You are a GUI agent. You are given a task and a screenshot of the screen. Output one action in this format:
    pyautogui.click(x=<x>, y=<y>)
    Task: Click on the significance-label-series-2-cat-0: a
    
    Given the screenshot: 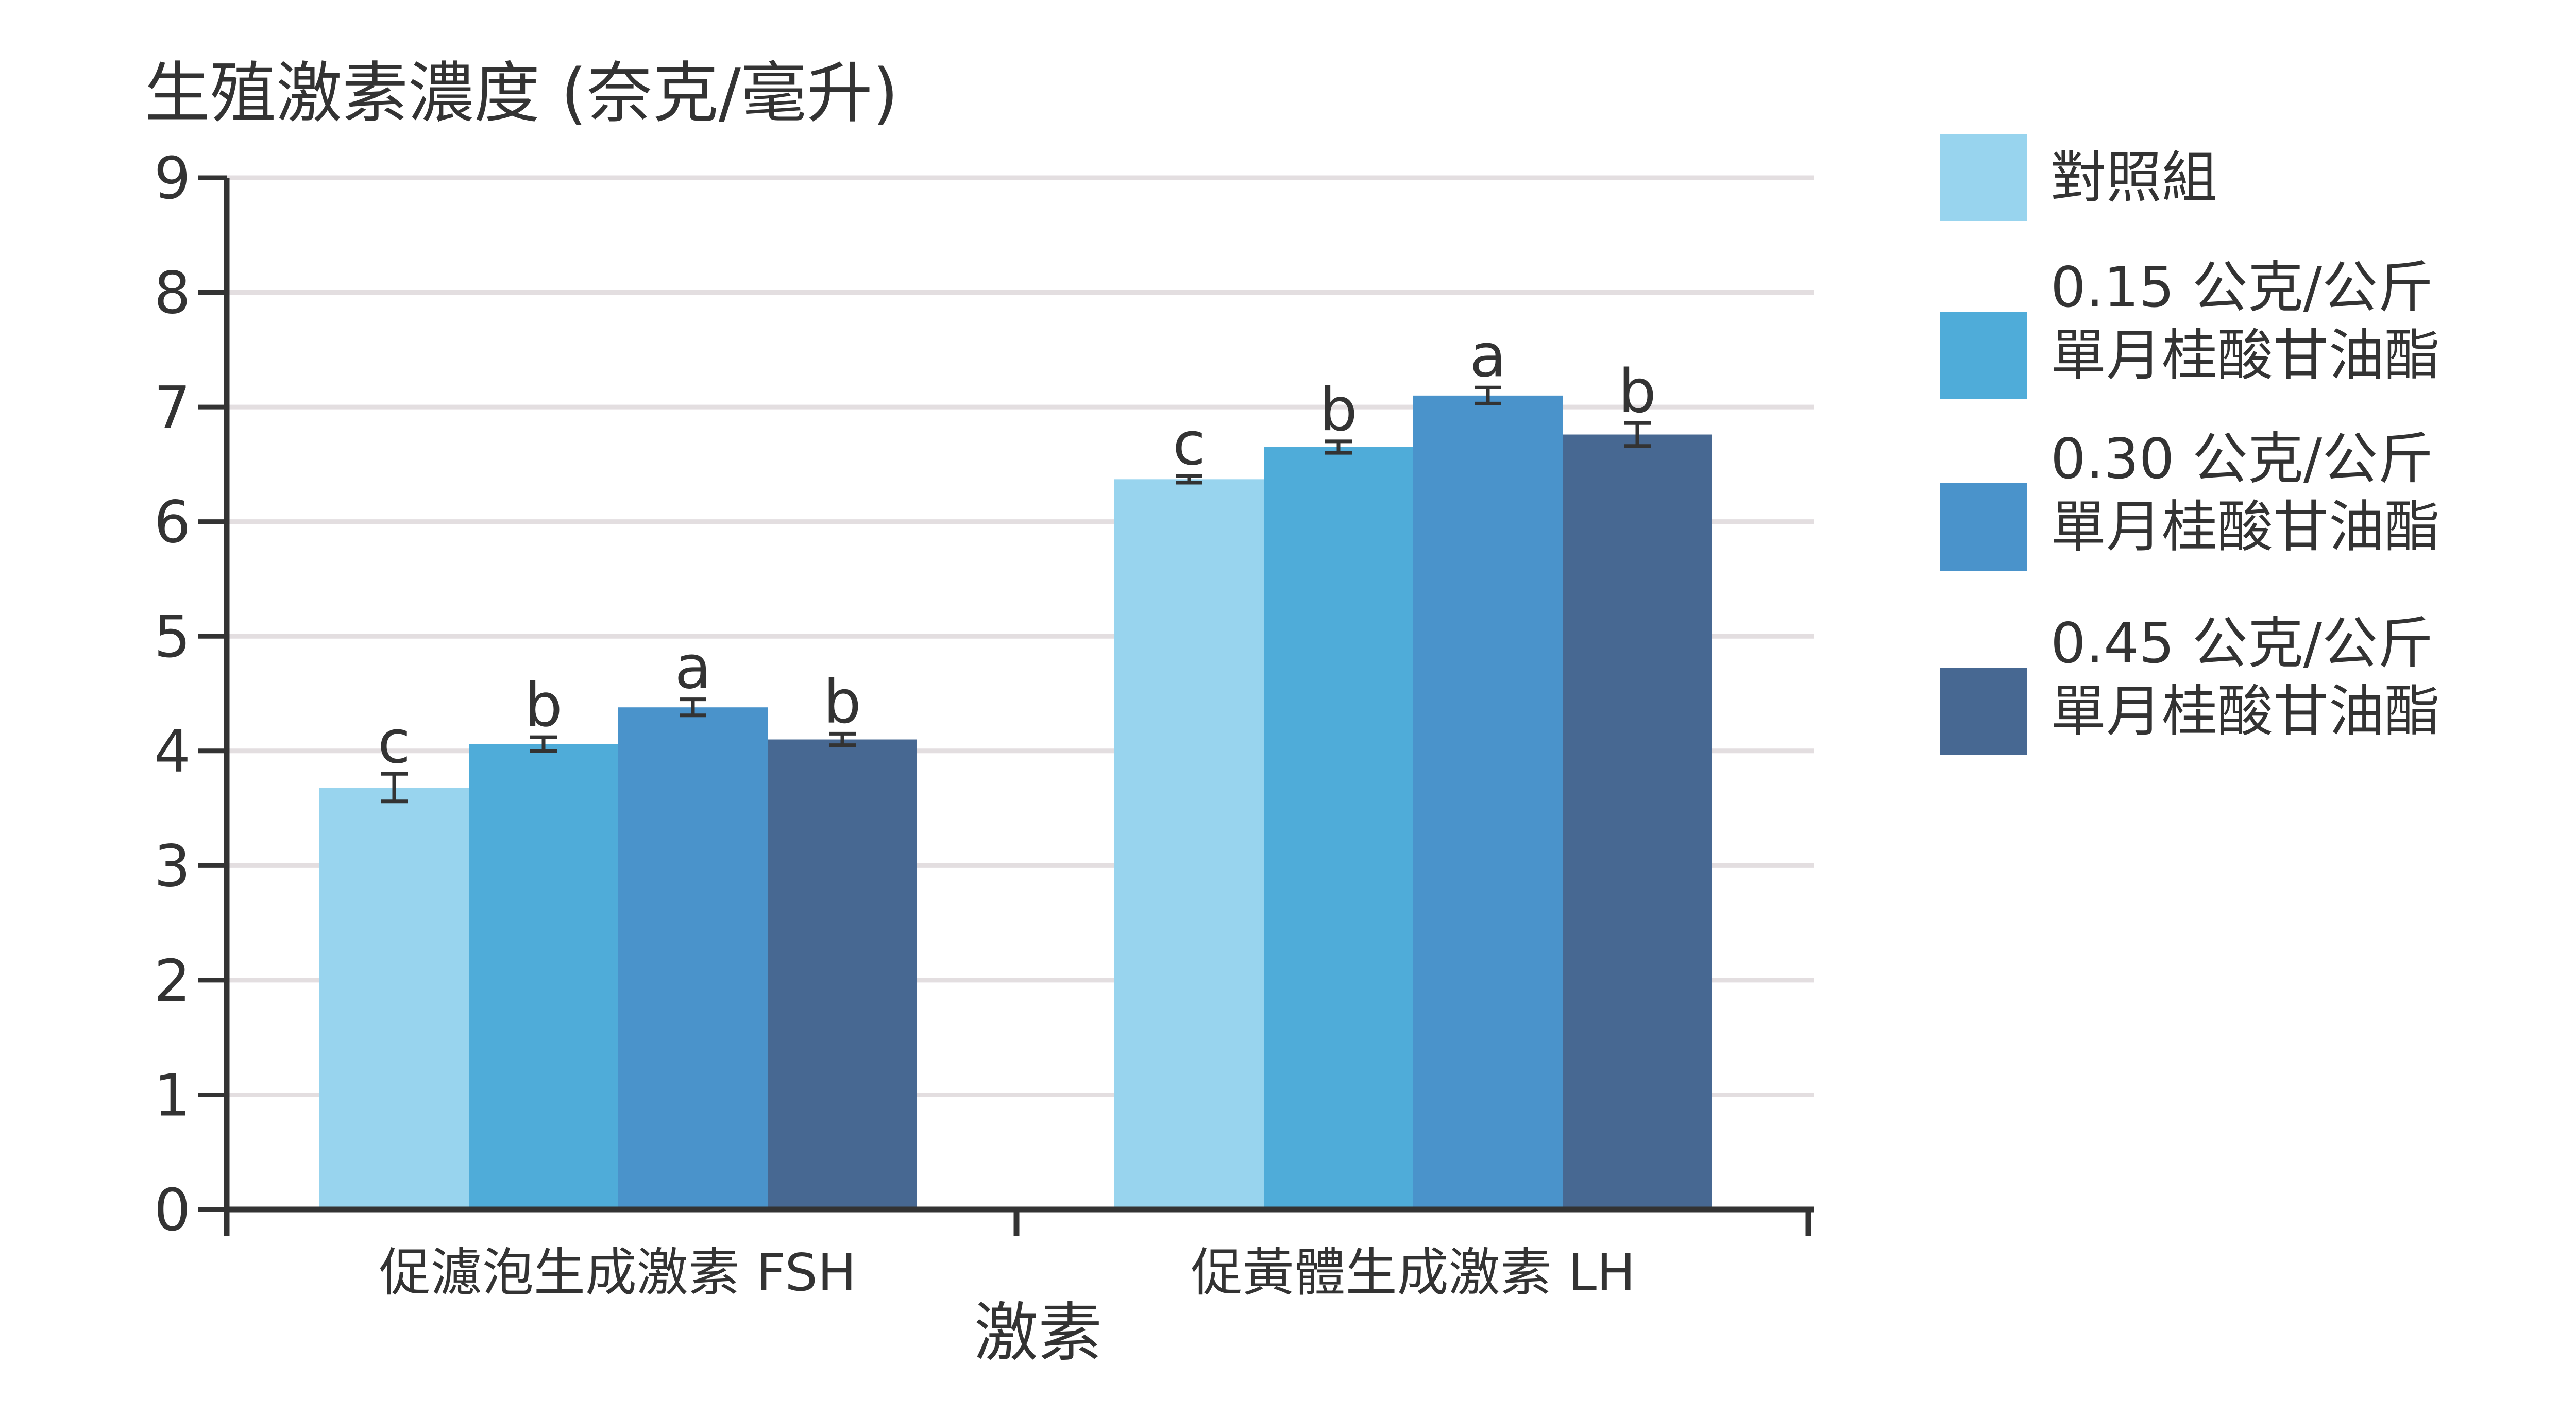 What is the action you would take?
    pyautogui.click(x=692, y=668)
    